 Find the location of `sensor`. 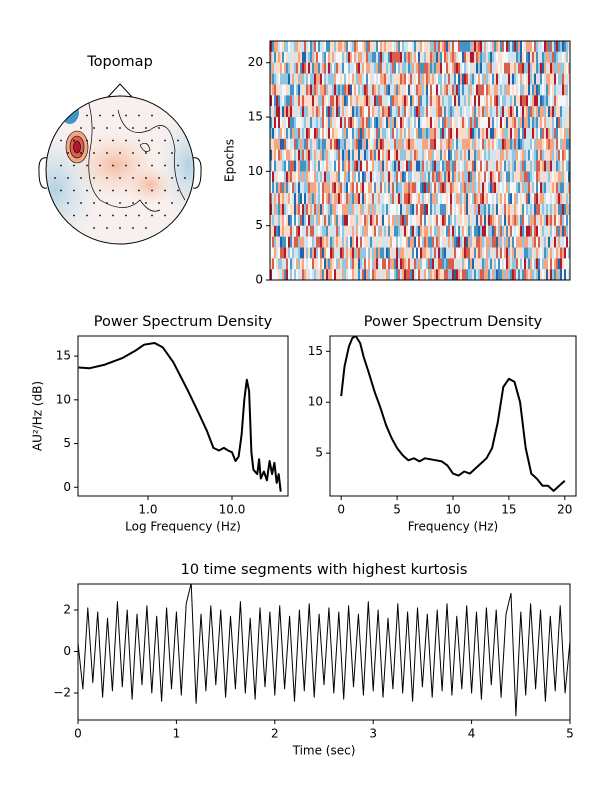

sensor is located at coordinates (152, 215).